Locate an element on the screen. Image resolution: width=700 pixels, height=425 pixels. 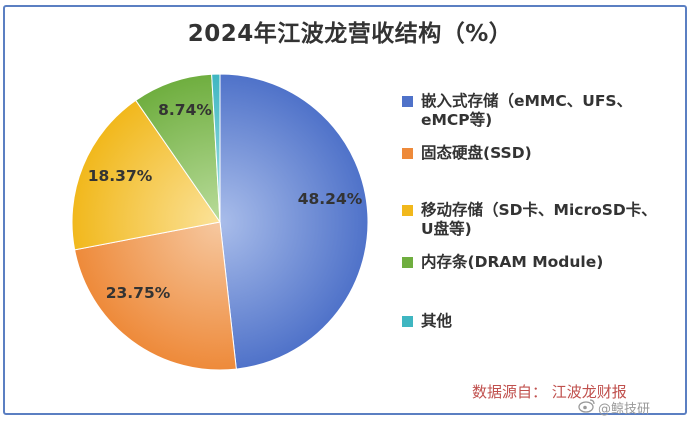
legend-label: 移动存储（SD卡、MicroSD卡、 is located at coordinates (539, 210).